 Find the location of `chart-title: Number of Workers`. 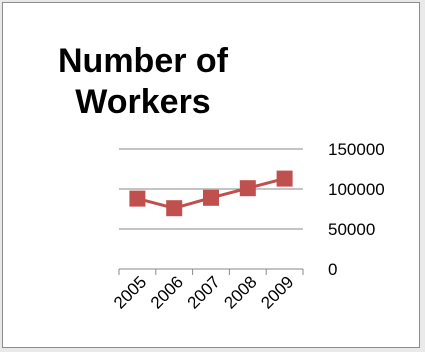

chart-title: Number of Workers is located at coordinates (143, 82).